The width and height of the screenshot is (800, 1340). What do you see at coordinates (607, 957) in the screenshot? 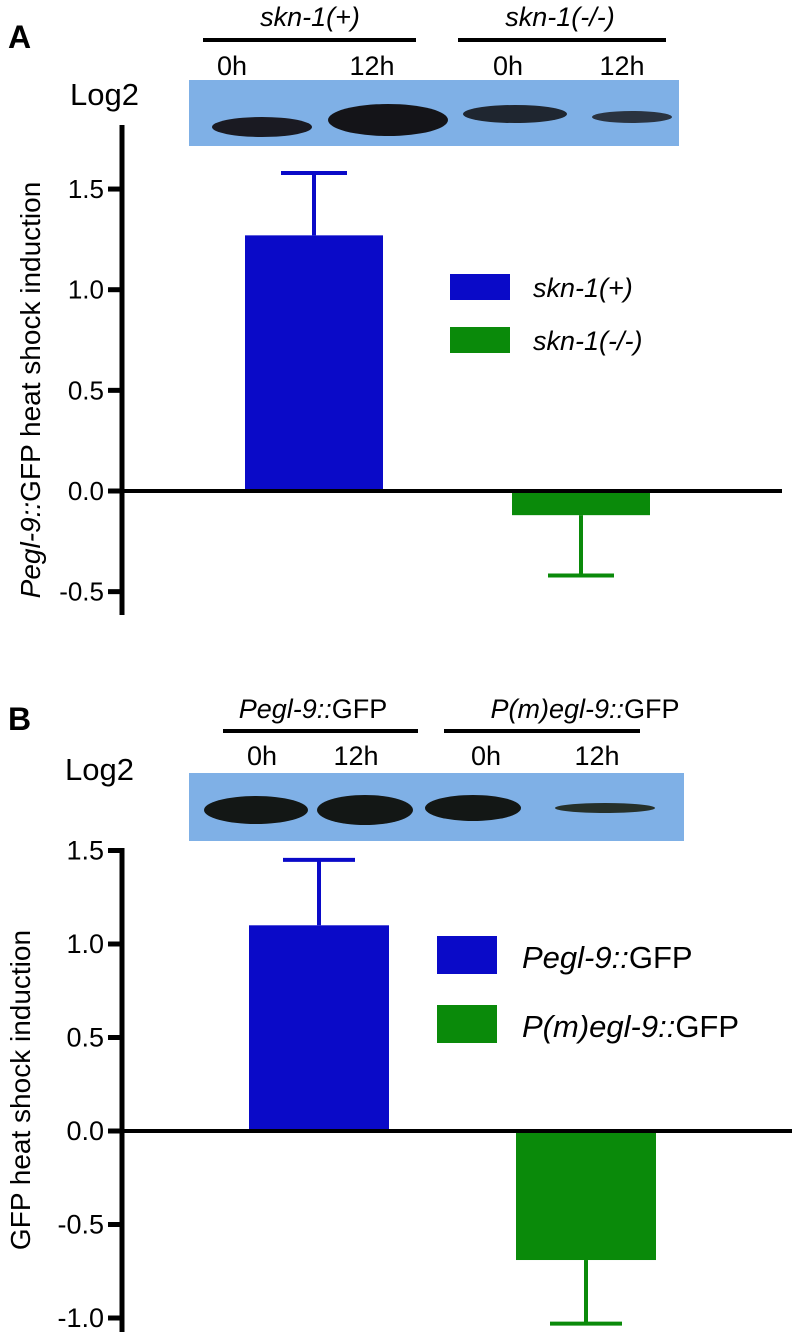
I see `legend-label: Pegl-9::GFP` at bounding box center [607, 957].